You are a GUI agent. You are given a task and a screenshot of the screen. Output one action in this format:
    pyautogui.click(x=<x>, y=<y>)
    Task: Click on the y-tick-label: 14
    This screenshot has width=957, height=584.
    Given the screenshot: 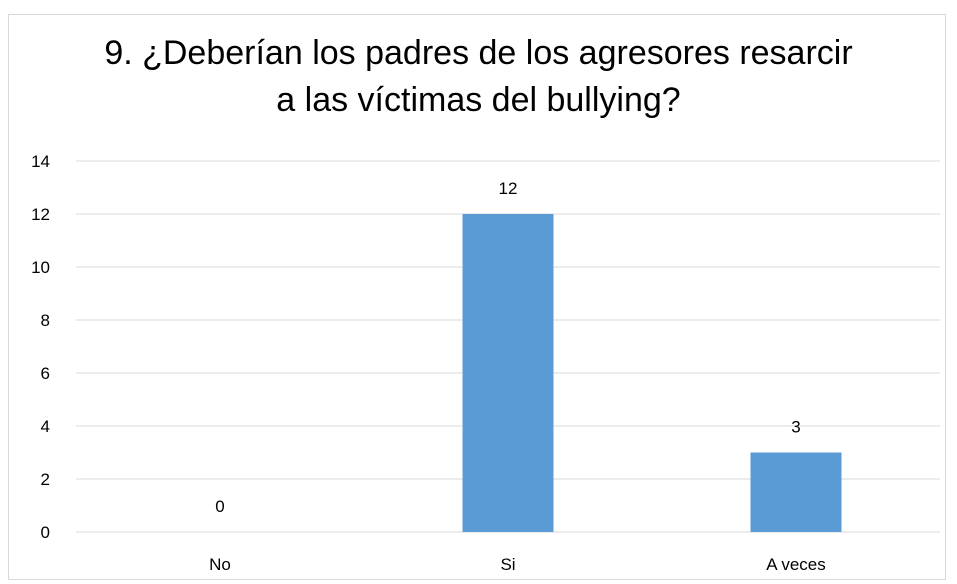 What is the action you would take?
    pyautogui.click(x=40, y=161)
    